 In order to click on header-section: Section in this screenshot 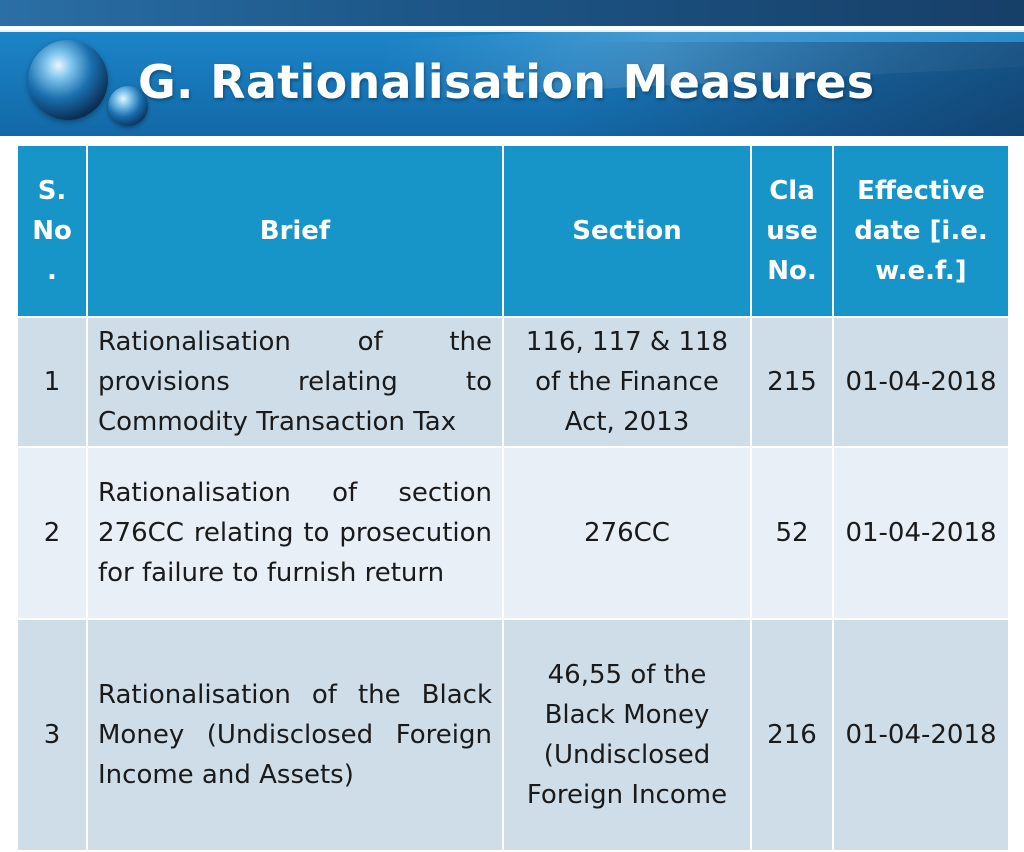, I will do `click(627, 231)`.